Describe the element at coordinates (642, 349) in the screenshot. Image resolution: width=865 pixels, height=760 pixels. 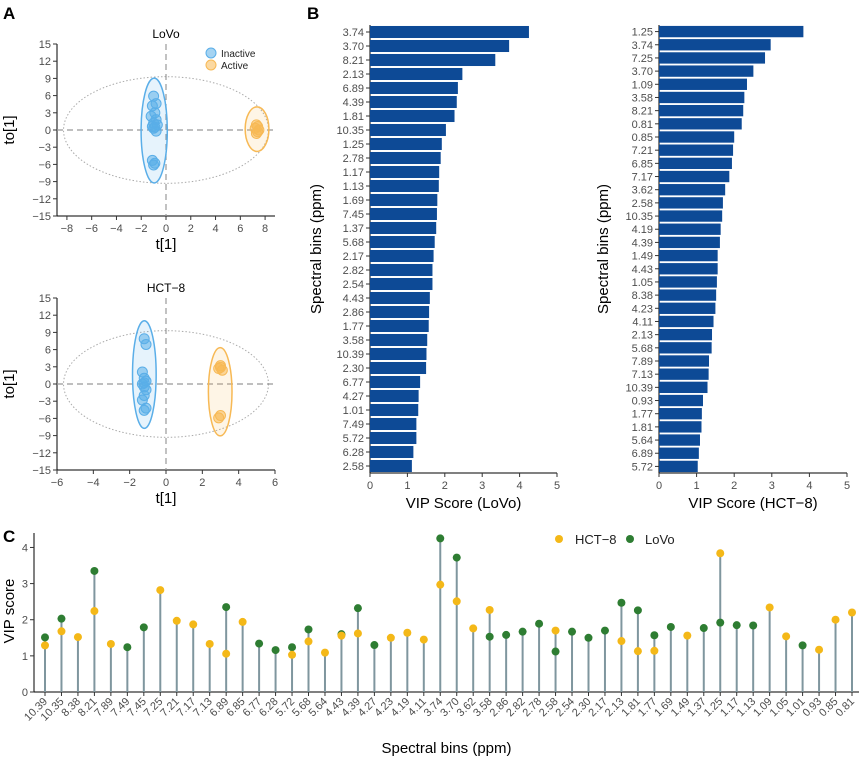
I see `y-tick-label: 5.68` at that location.